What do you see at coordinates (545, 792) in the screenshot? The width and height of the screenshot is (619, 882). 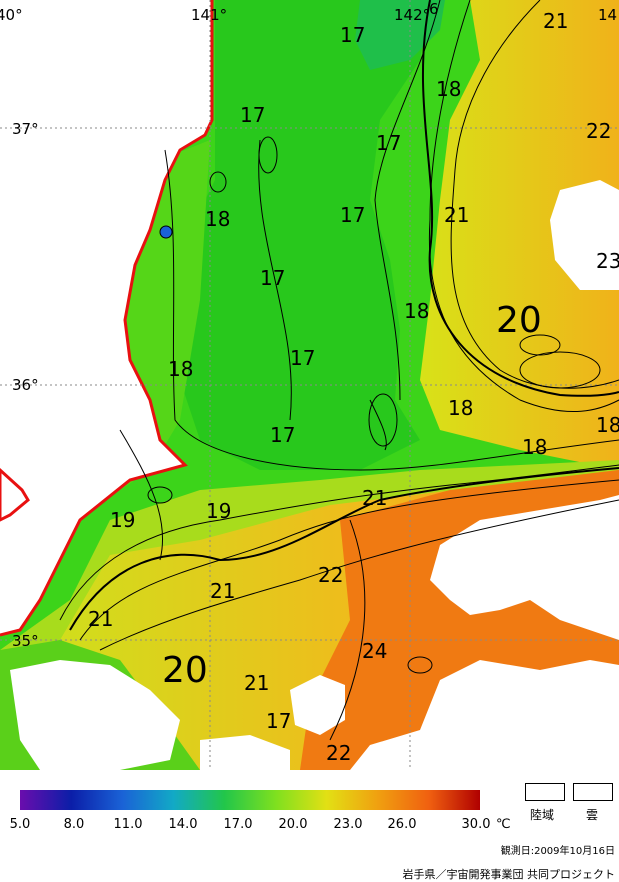 I see `land-key-box` at bounding box center [545, 792].